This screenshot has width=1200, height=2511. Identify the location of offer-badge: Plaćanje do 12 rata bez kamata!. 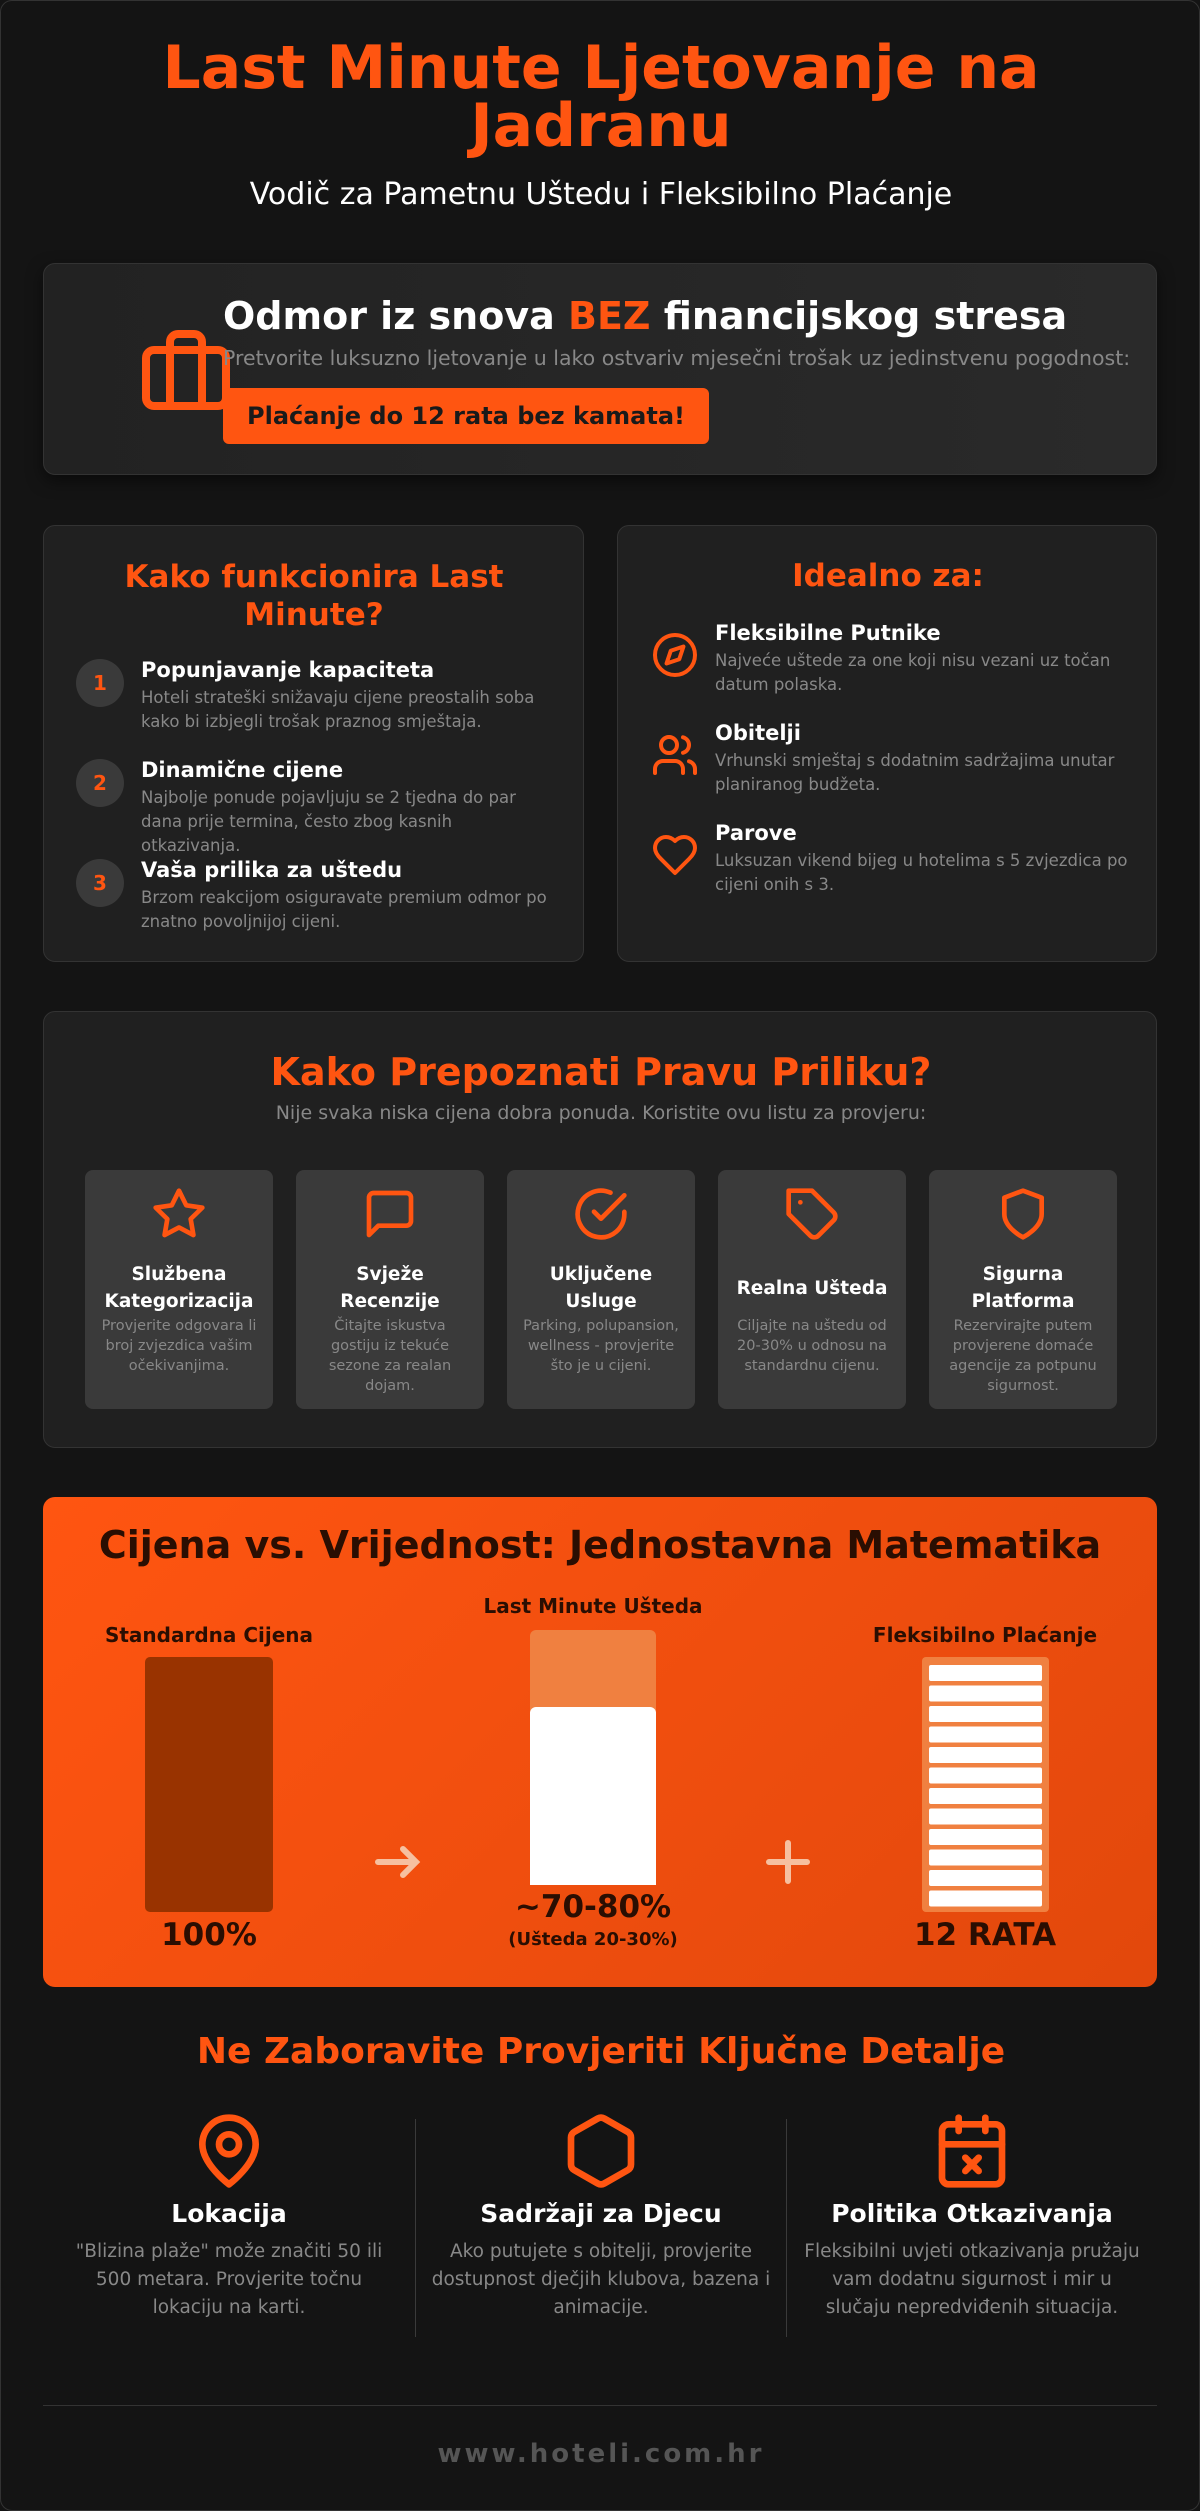
(466, 416).